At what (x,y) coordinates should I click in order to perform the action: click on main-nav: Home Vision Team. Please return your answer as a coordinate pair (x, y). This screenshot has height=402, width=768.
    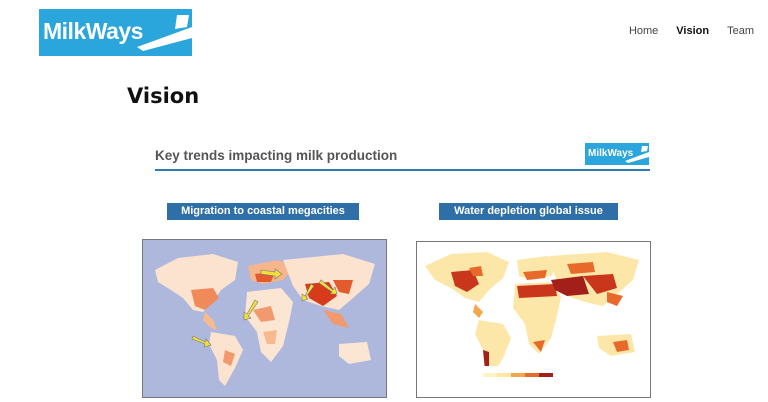
    Looking at the image, I should click on (691, 31).